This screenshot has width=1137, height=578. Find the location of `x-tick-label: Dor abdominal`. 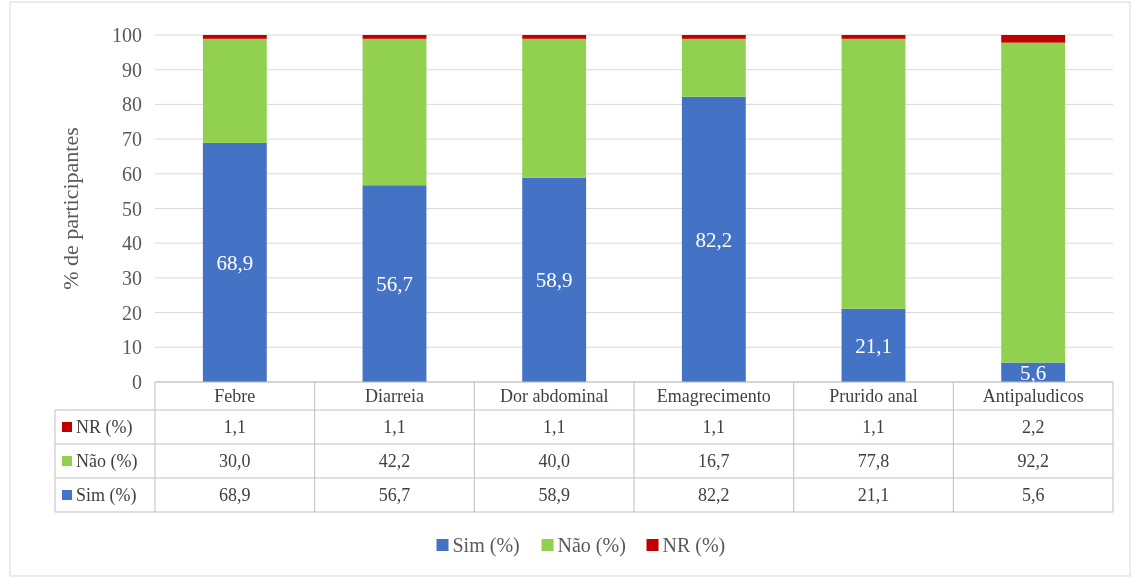

x-tick-label: Dor abdominal is located at coordinates (554, 396).